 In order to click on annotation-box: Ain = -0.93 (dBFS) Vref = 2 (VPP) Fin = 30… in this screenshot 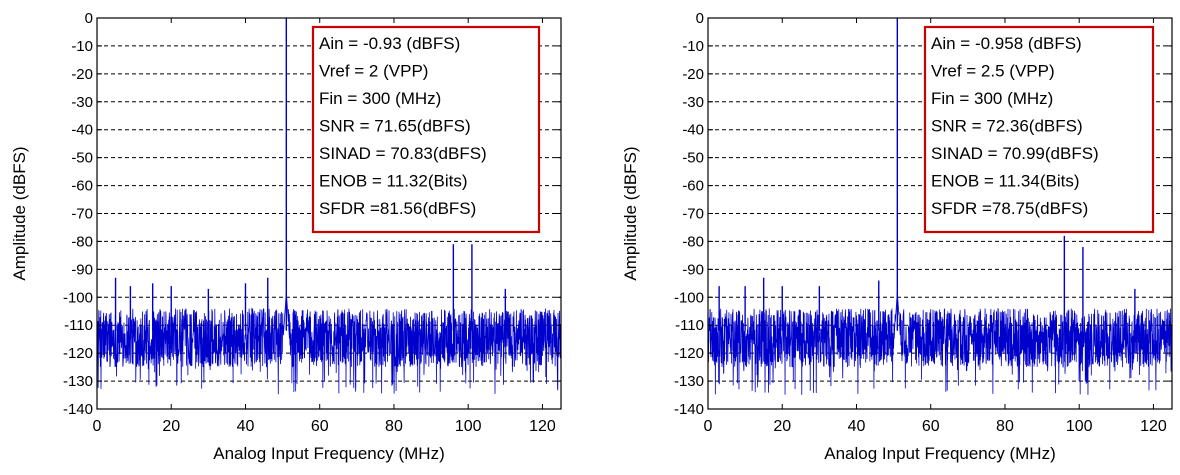, I will do `click(426, 129)`.